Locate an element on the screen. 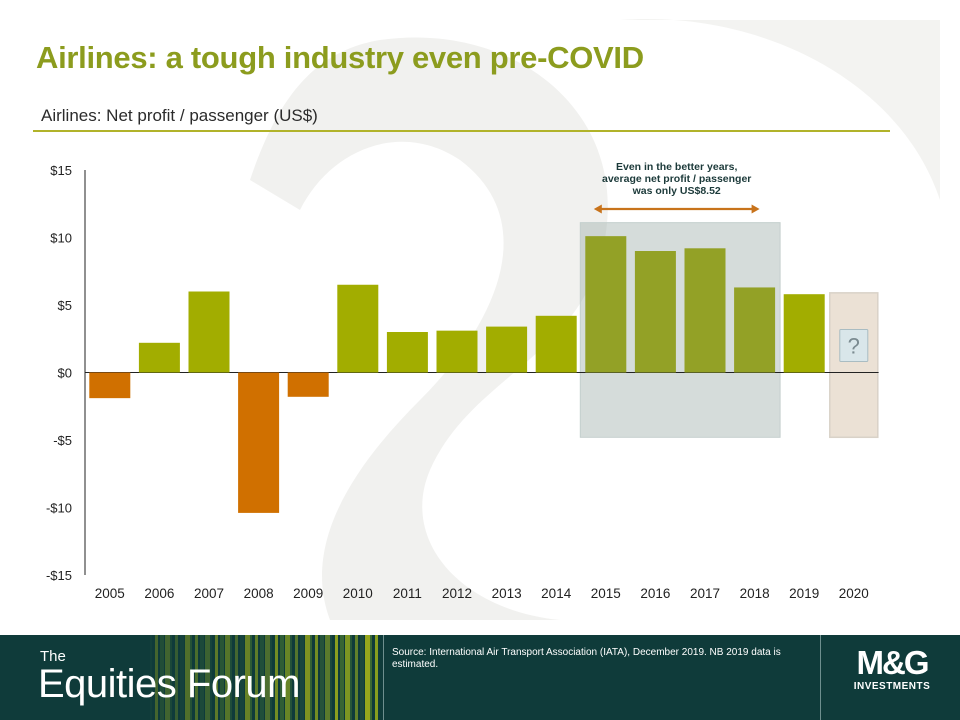  chart-subtitle: Airlines: Net profit / passenger (US$) is located at coordinates (179, 115).